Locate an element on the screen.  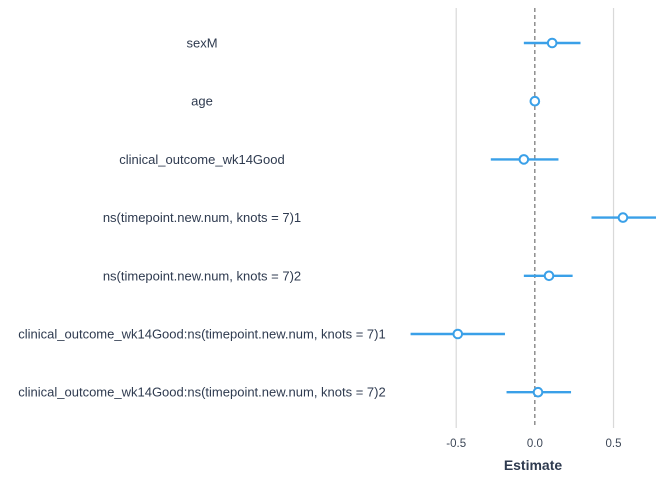
term-label: ns(timepoint.new.num, knots = 7)1 is located at coordinates (202, 217).